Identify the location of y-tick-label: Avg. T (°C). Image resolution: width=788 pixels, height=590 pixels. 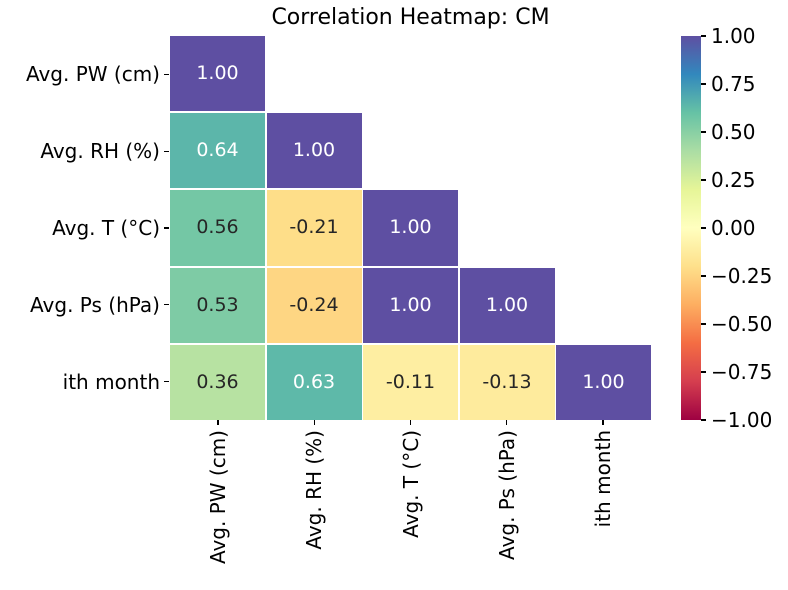
(106, 228).